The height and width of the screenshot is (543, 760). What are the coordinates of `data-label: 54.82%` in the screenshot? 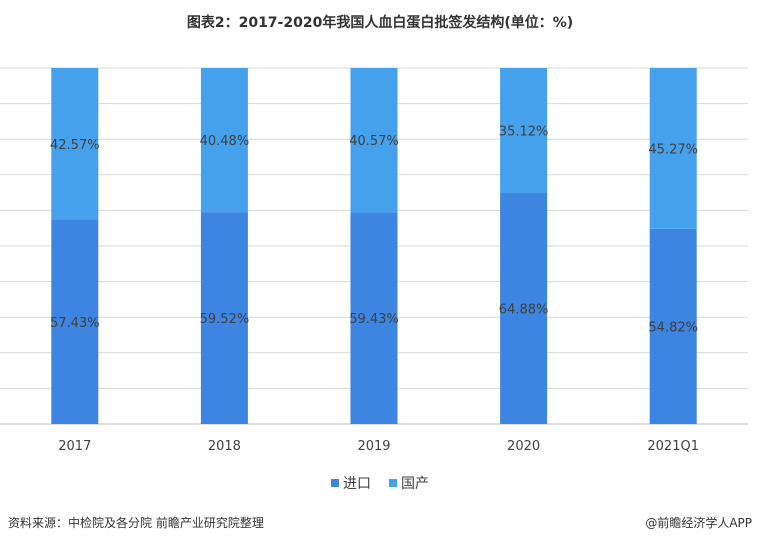 It's located at (673, 327).